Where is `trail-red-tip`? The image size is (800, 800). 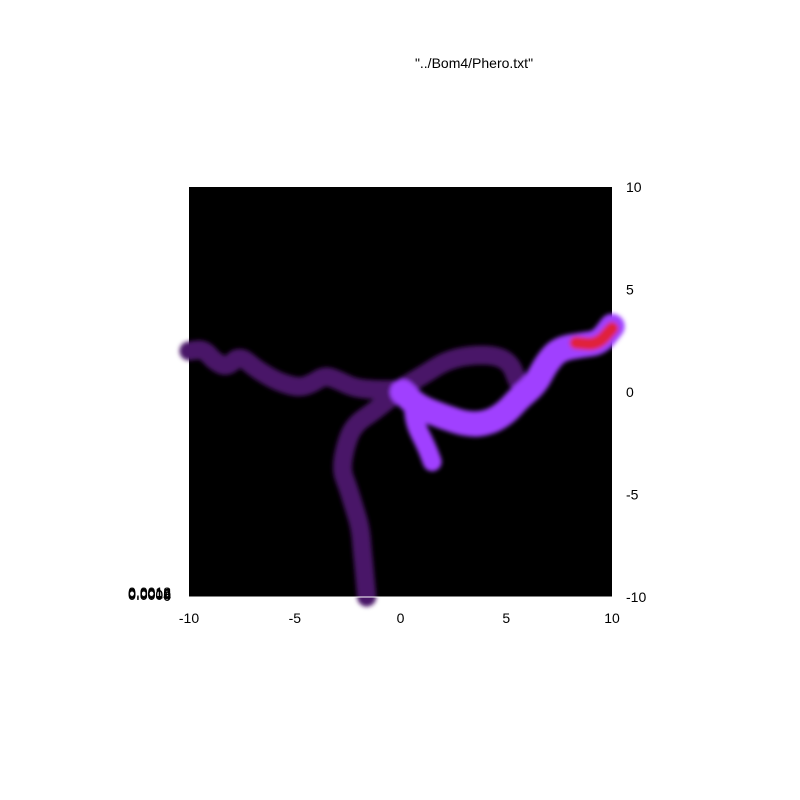
trail-red-tip is located at coordinates (594, 336).